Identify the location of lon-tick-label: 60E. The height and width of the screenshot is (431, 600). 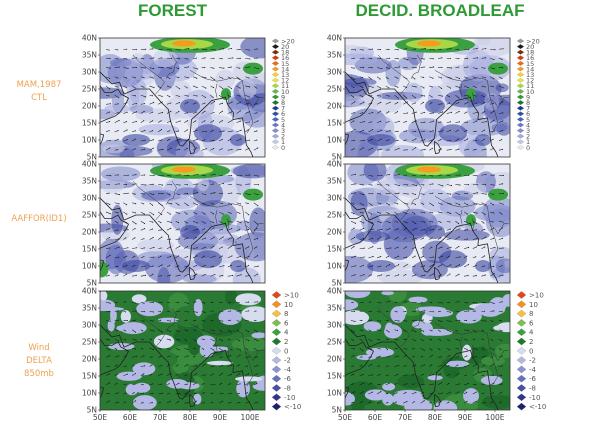
(130, 417).